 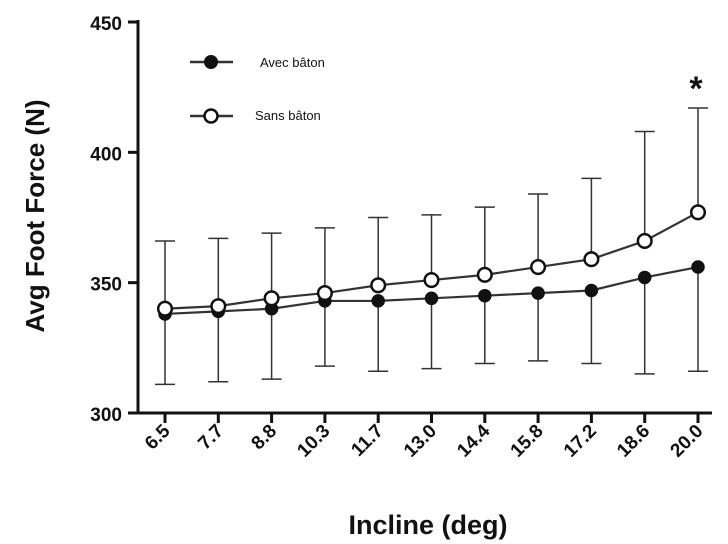 What do you see at coordinates (158, 437) in the screenshot?
I see `x-tick-label-6.5: 6.5` at bounding box center [158, 437].